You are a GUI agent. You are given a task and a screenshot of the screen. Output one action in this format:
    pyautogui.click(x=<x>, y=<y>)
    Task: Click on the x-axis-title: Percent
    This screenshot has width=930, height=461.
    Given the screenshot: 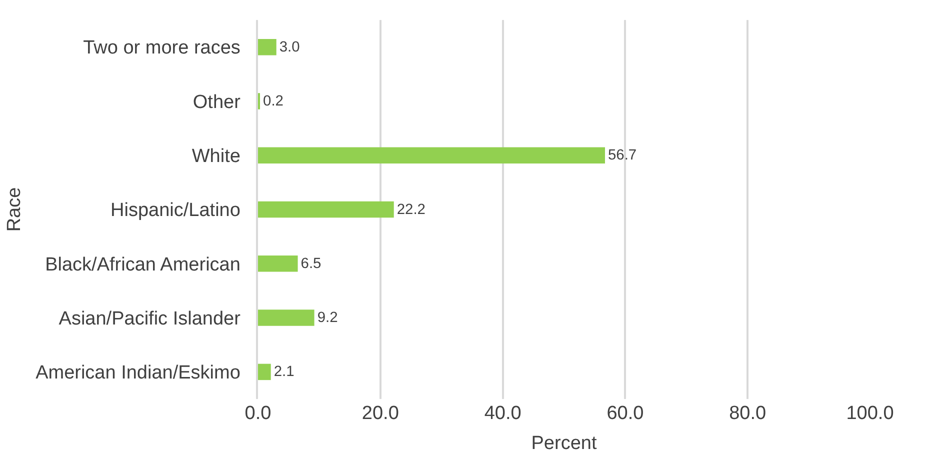 What is the action you would take?
    pyautogui.click(x=564, y=443)
    